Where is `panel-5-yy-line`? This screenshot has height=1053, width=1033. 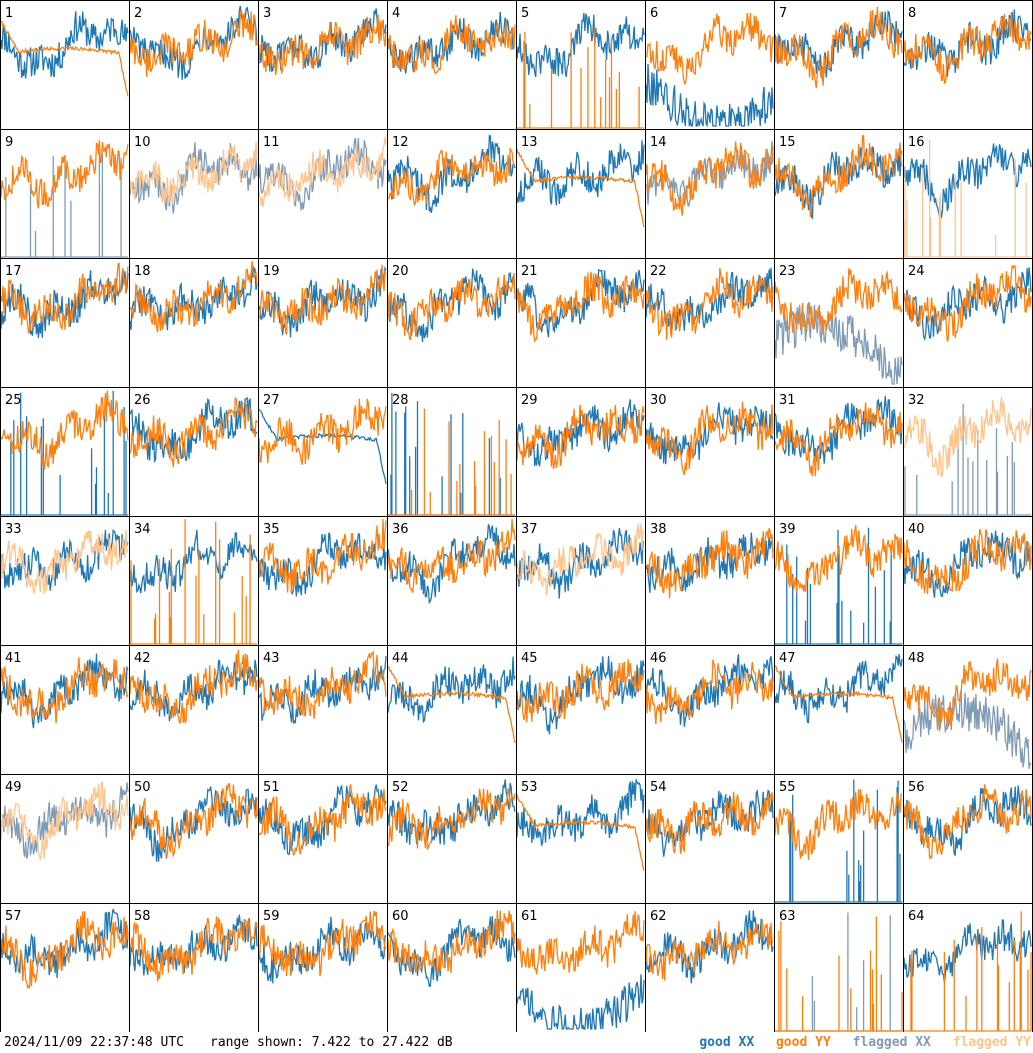
panel-5-yy-line is located at coordinates (580, 77).